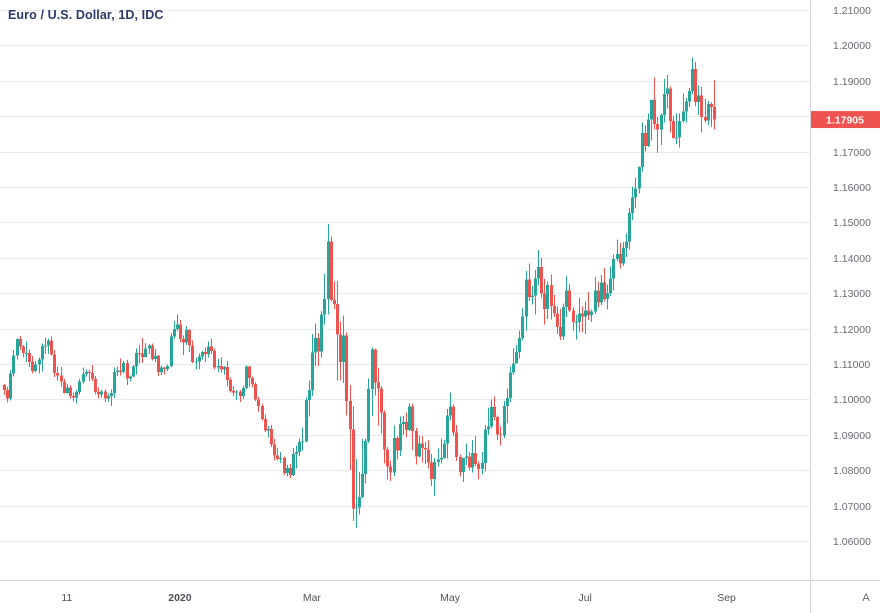  Describe the element at coordinates (398, 598) in the screenshot. I see `time-axis: 11 2020 Mar May Jul Sep` at that location.